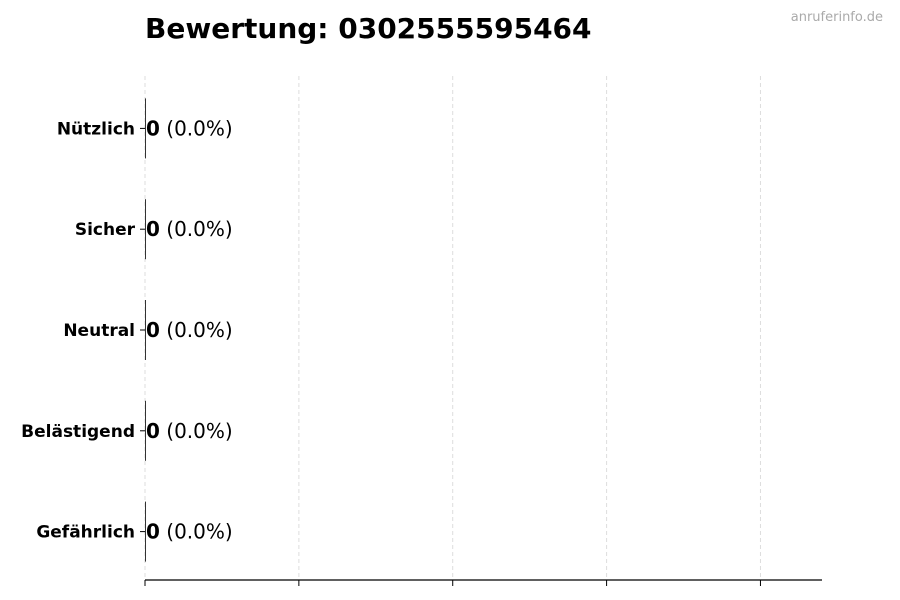 The width and height of the screenshot is (900, 600). Describe the element at coordinates (105, 230) in the screenshot. I see `y-tick-label: Sicher` at that location.